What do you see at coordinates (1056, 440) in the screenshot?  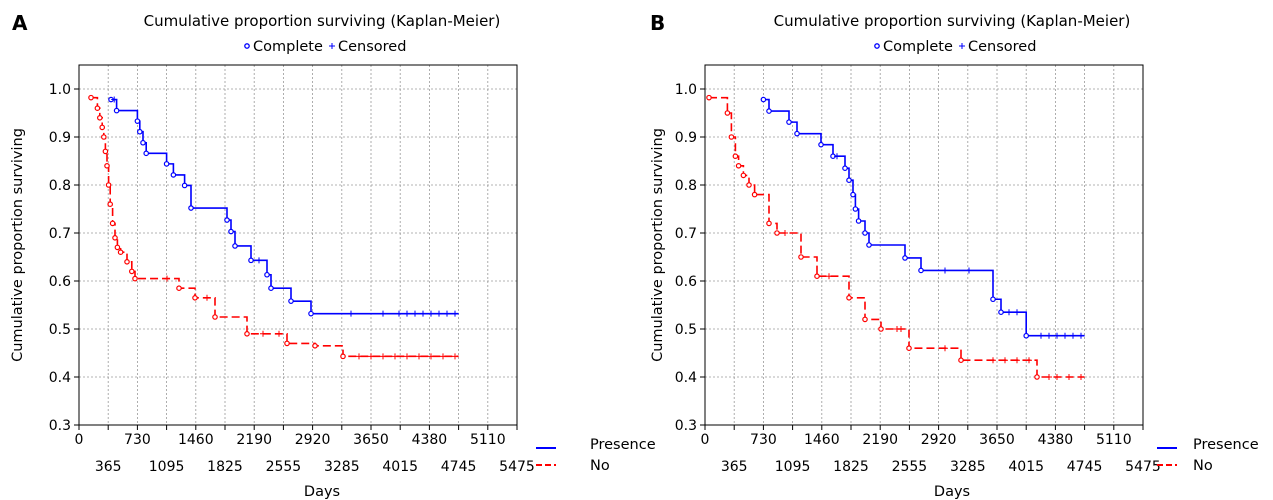 I see `x-tick-label: 4380` at bounding box center [1056, 440].